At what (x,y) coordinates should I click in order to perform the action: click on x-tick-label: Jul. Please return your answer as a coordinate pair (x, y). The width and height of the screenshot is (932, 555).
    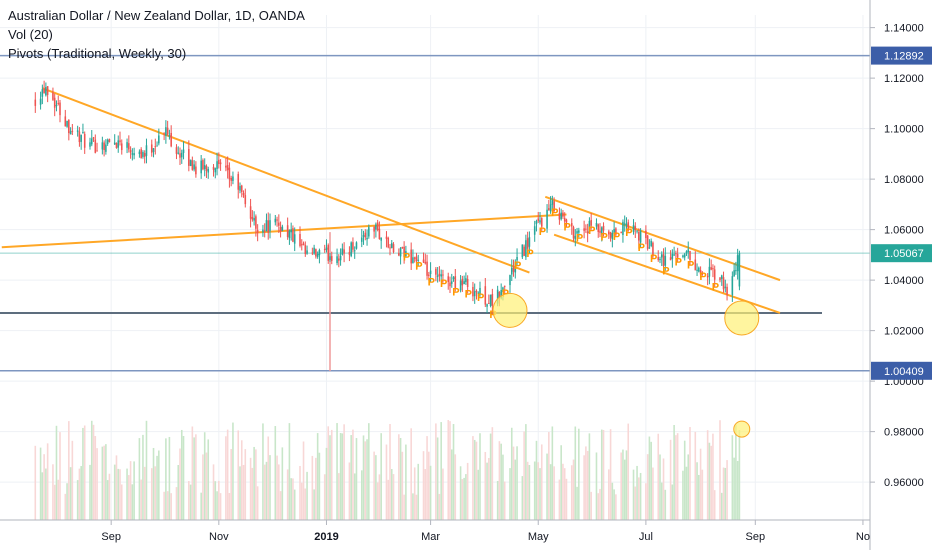
    Looking at the image, I should click on (646, 537).